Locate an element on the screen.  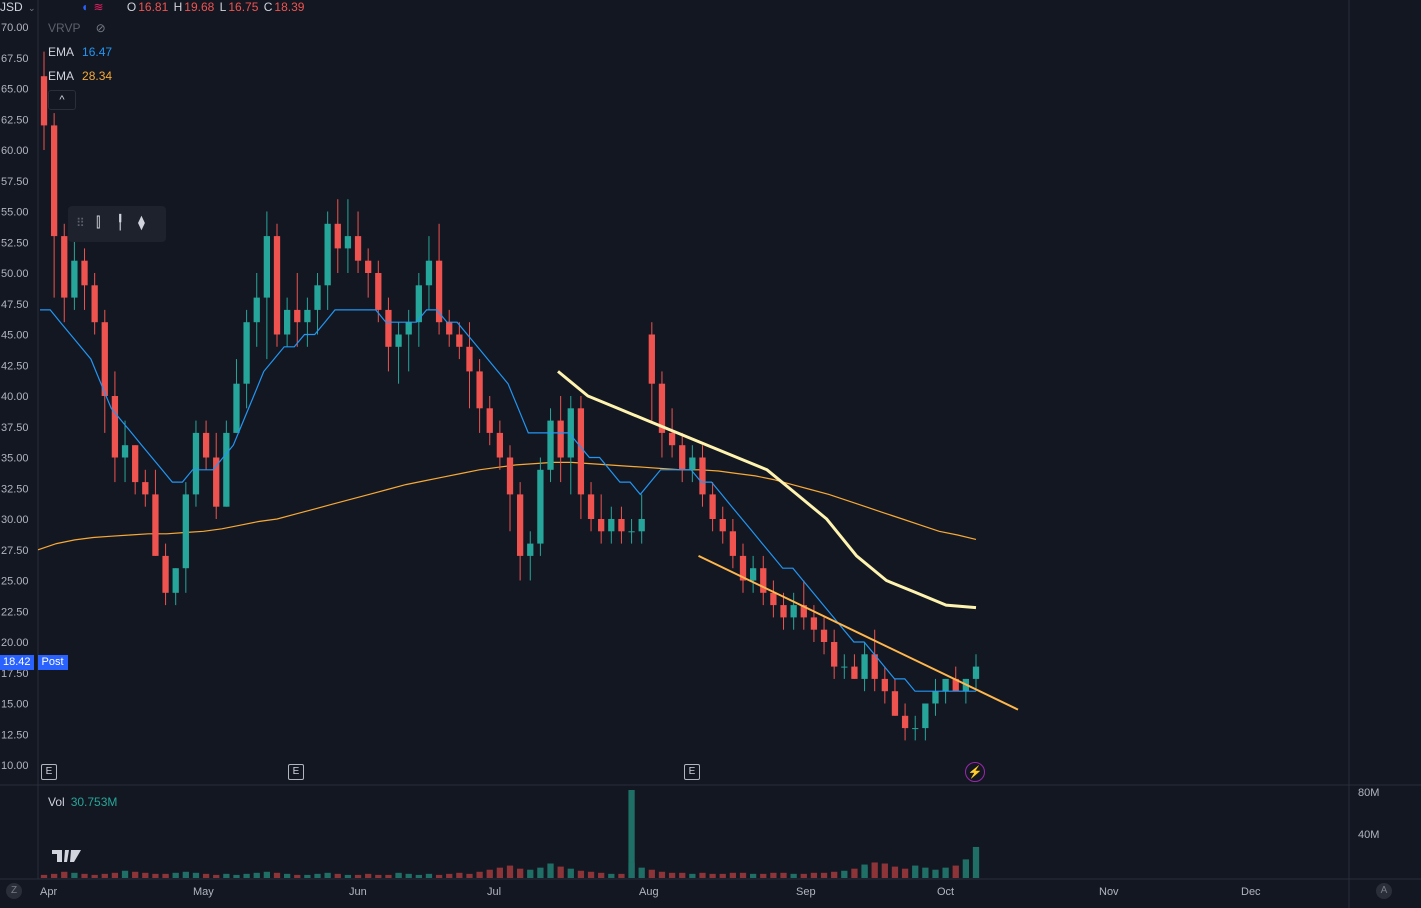
volume-axis: 80M 40M is located at coordinates (1368, 814).